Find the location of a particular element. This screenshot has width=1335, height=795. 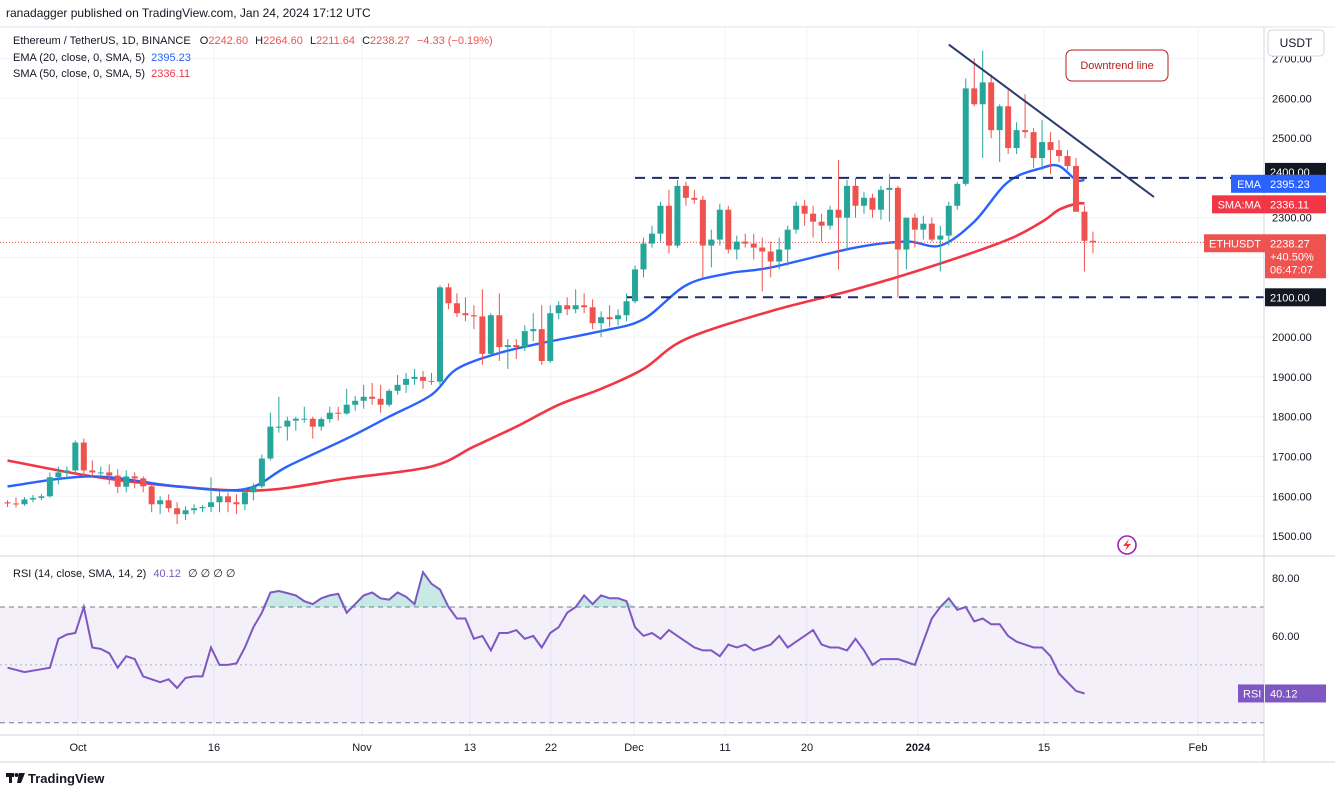

rsi-axis: 80.00 60.00 RSI 40.12 is located at coordinates (1282, 638).